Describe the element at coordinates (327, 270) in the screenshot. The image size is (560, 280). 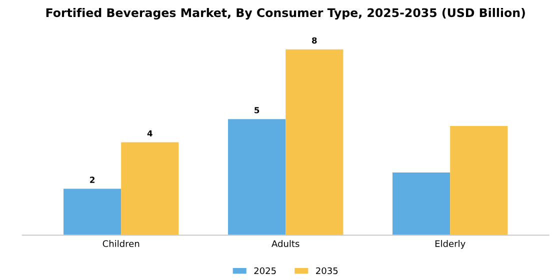
I see `legend-label: 2035` at that location.